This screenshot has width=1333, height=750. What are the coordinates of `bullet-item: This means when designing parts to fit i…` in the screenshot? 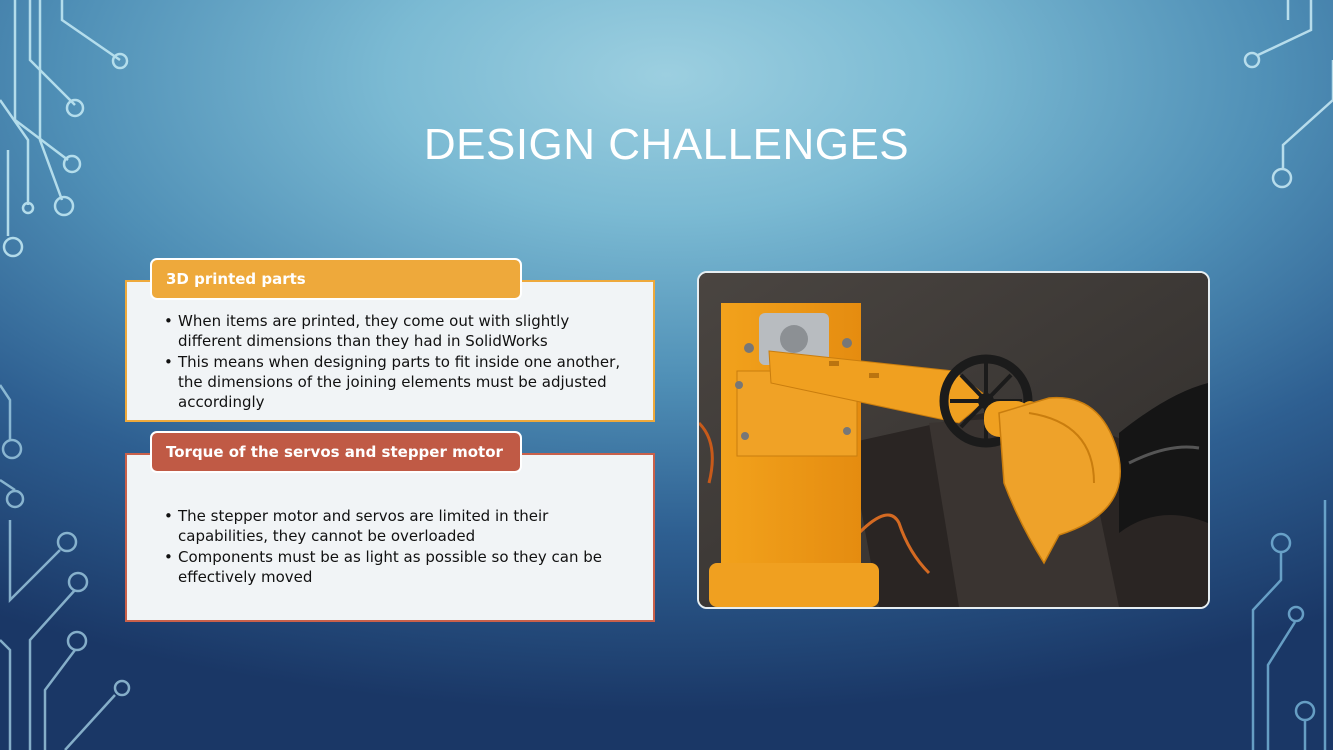 It's located at (399, 382).